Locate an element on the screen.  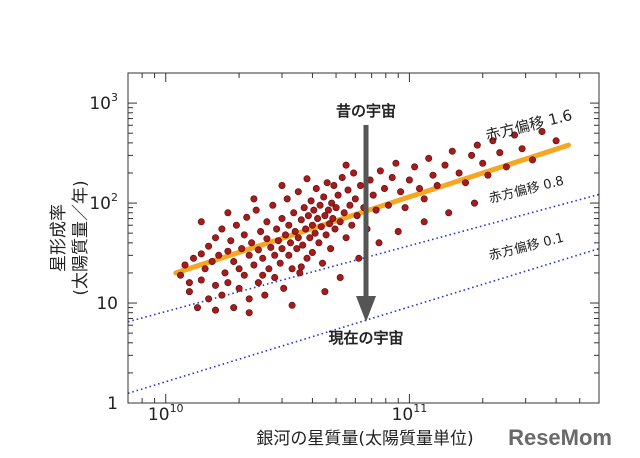
time-arrow-head is located at coordinates (366, 309).